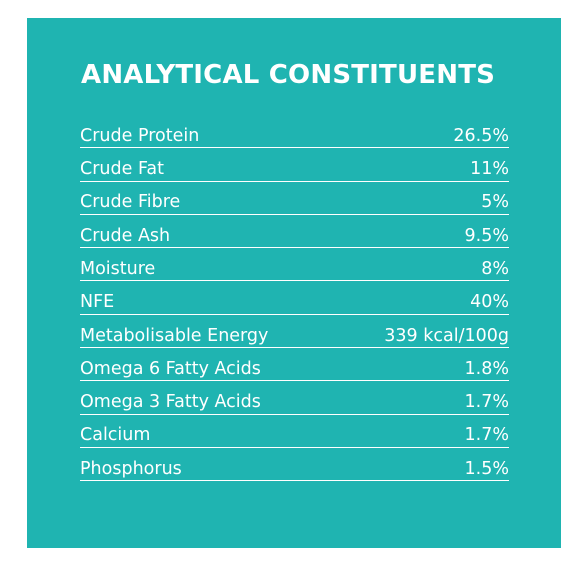  Describe the element at coordinates (97, 302) in the screenshot. I see `row-label: NFE` at that location.